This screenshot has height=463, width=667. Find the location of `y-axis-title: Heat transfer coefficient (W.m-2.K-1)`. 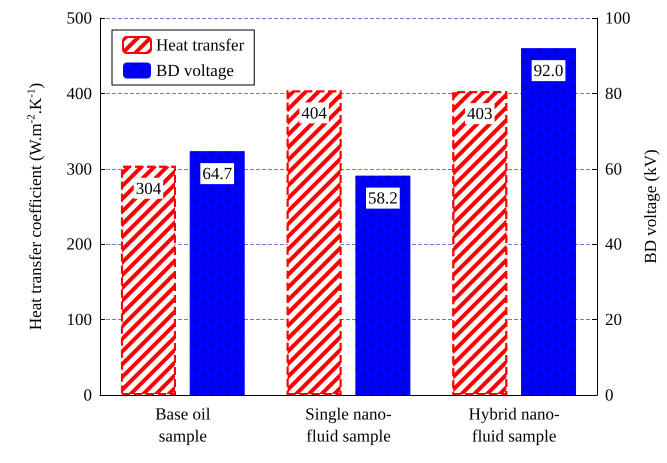

y-axis-title: Heat transfer coefficient (W.m-2.K-1) is located at coordinates (35, 206).